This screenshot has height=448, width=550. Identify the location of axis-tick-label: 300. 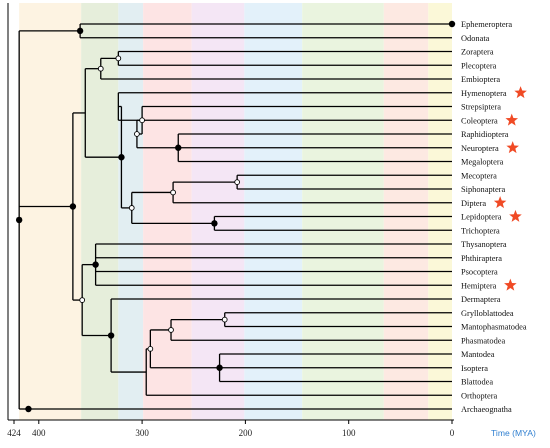
(142, 433).